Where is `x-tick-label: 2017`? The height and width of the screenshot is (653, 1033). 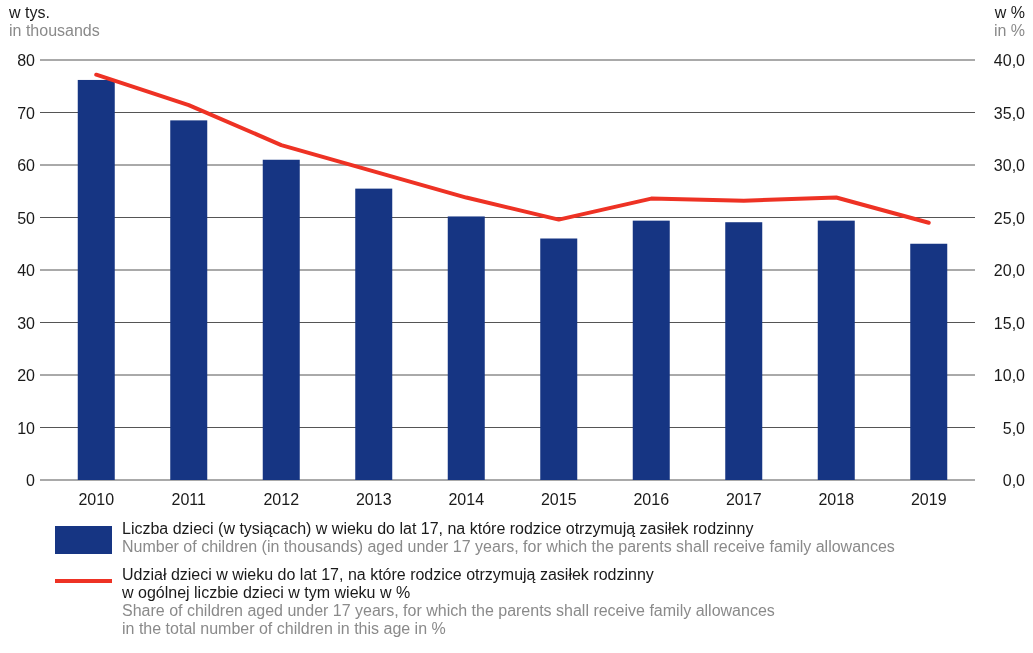
x-tick-label: 2017 is located at coordinates (743, 499).